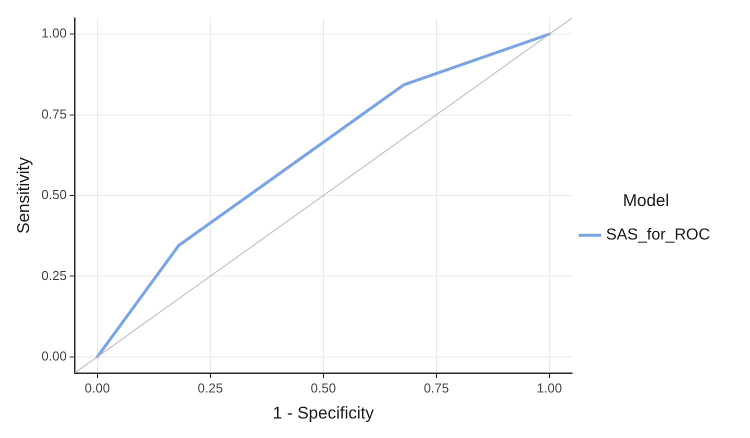  Describe the element at coordinates (54, 33) in the screenshot. I see `y-tick-label: 1.00` at that location.